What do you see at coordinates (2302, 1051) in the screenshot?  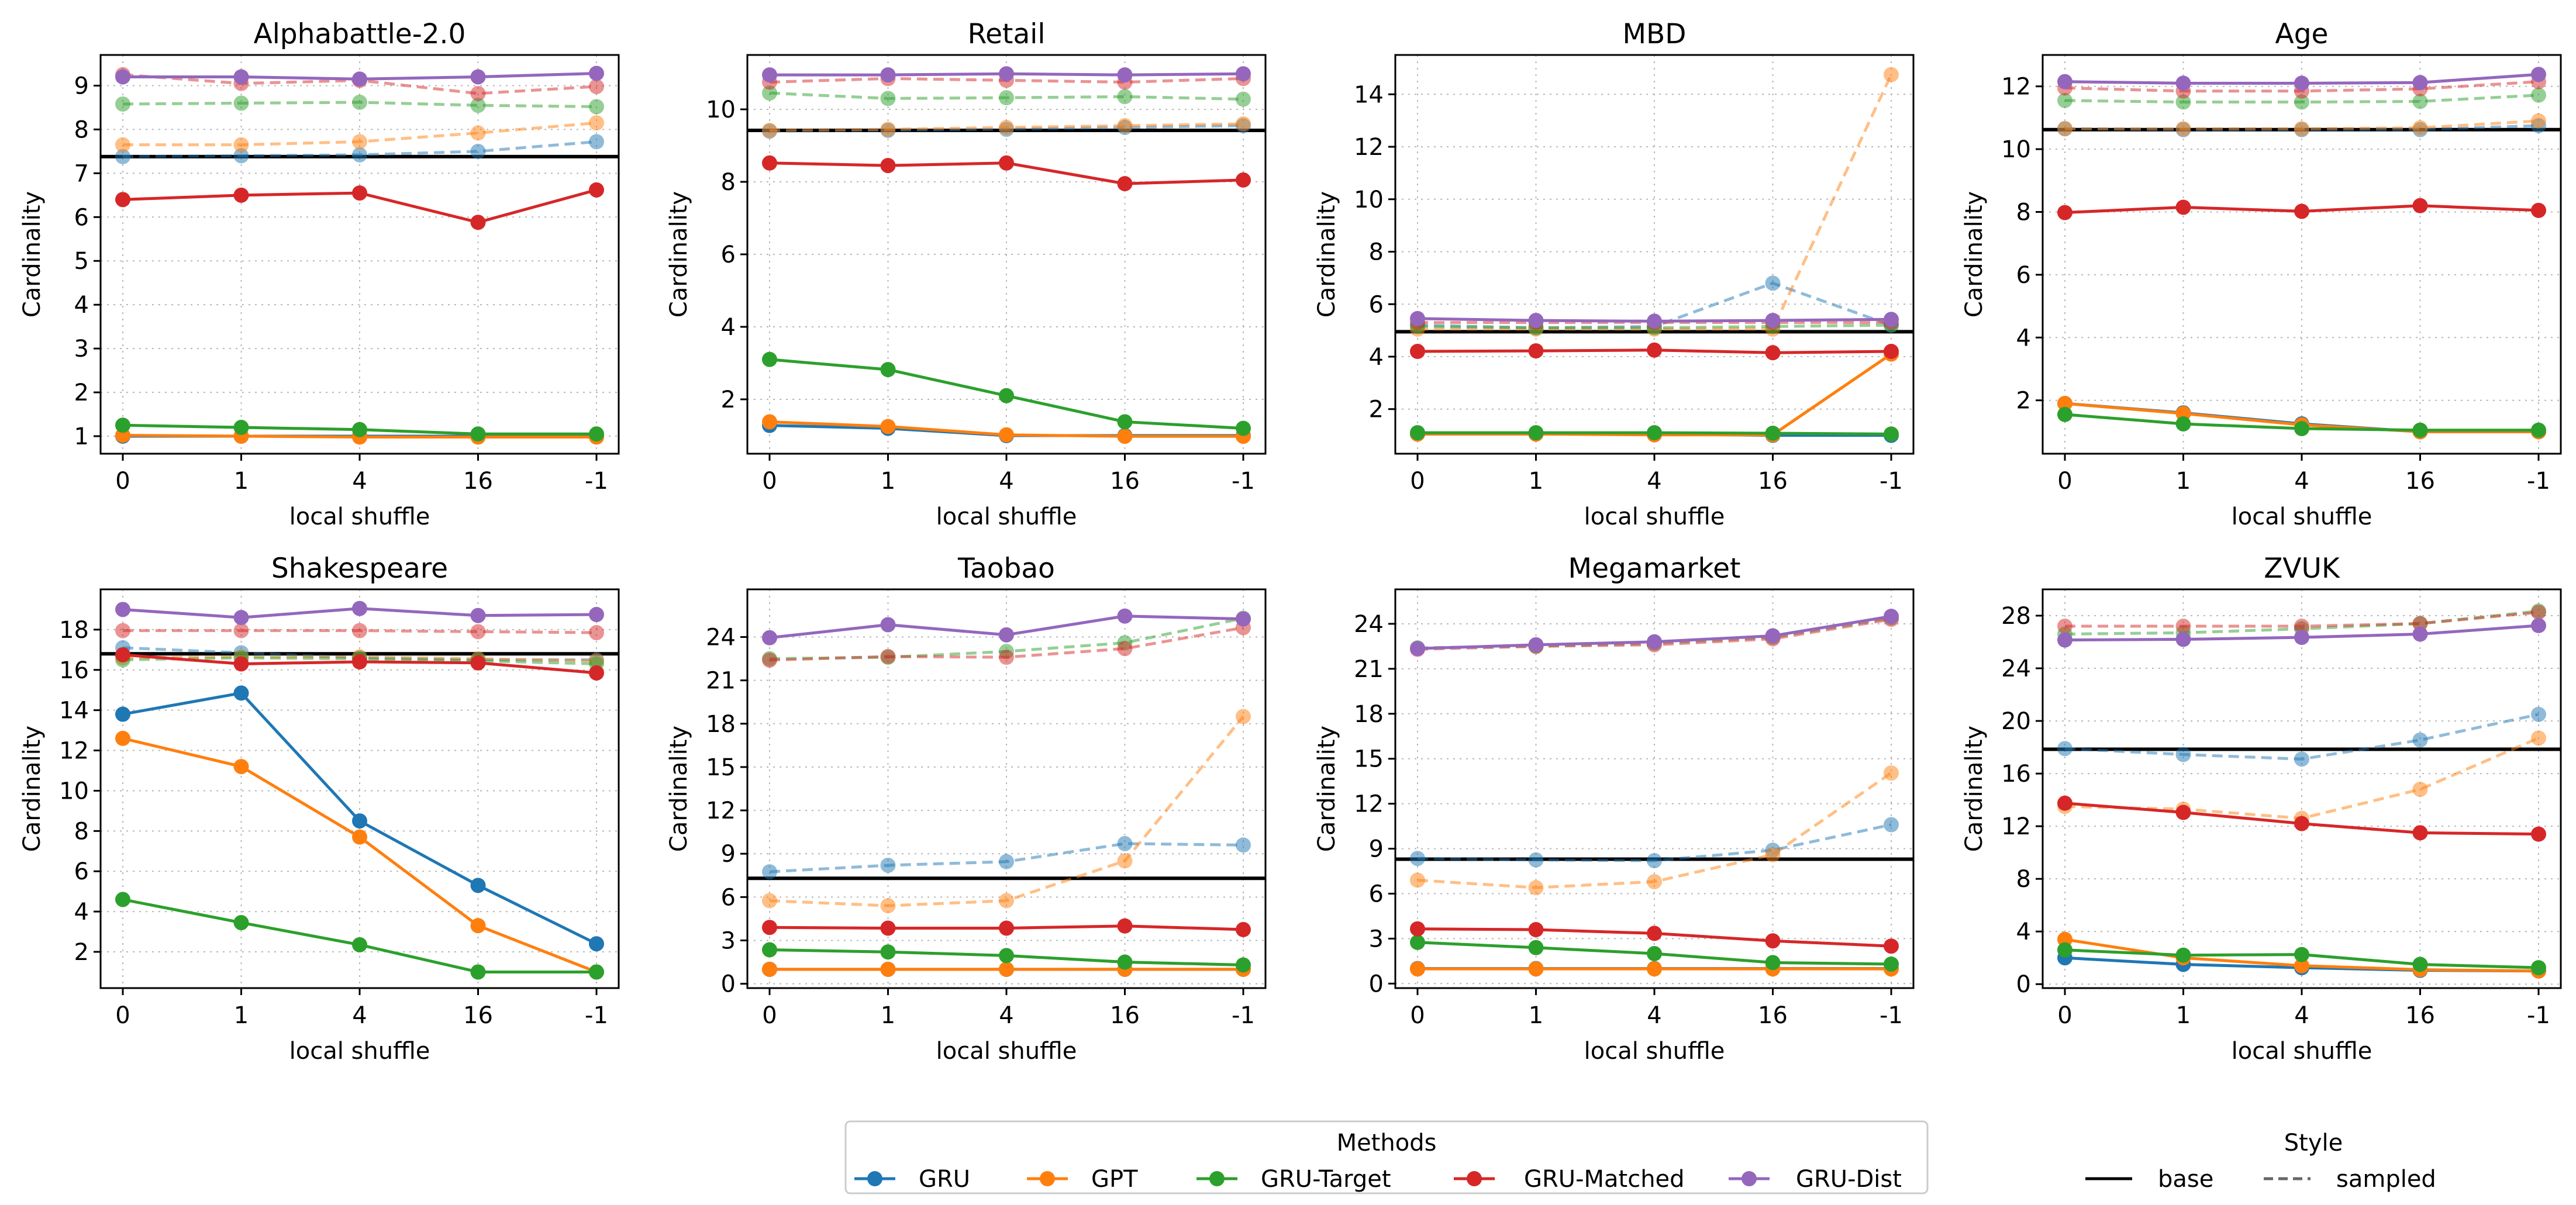 I see `x-axis-label: local shuffle` at bounding box center [2302, 1051].